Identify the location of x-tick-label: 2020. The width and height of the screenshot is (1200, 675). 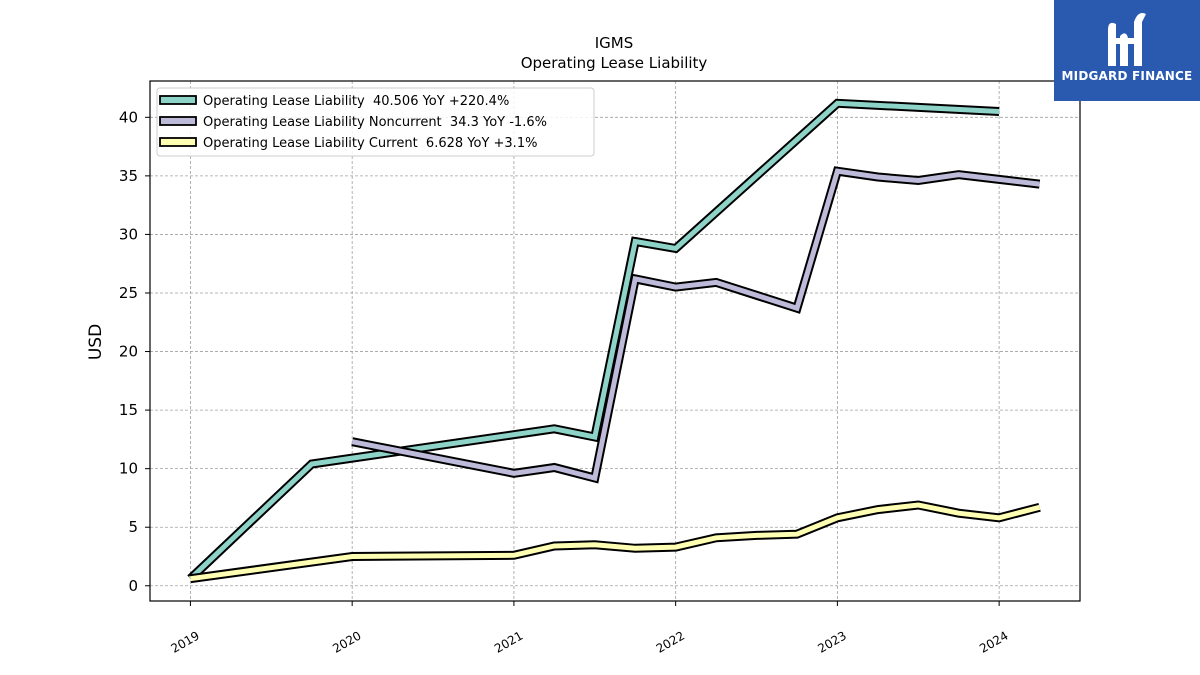
(346, 641).